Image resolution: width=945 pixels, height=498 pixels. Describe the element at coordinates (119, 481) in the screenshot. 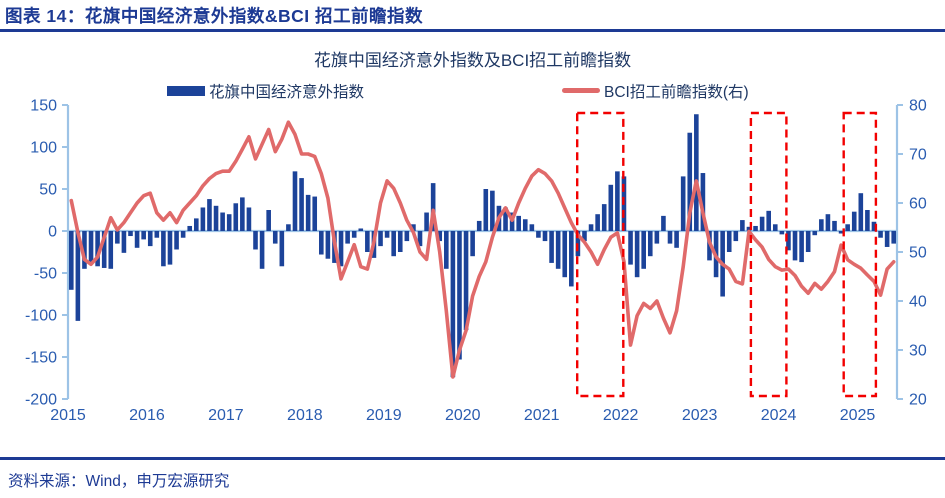

I see `source-text: 资料来源：Wind，申万宏源研究` at that location.